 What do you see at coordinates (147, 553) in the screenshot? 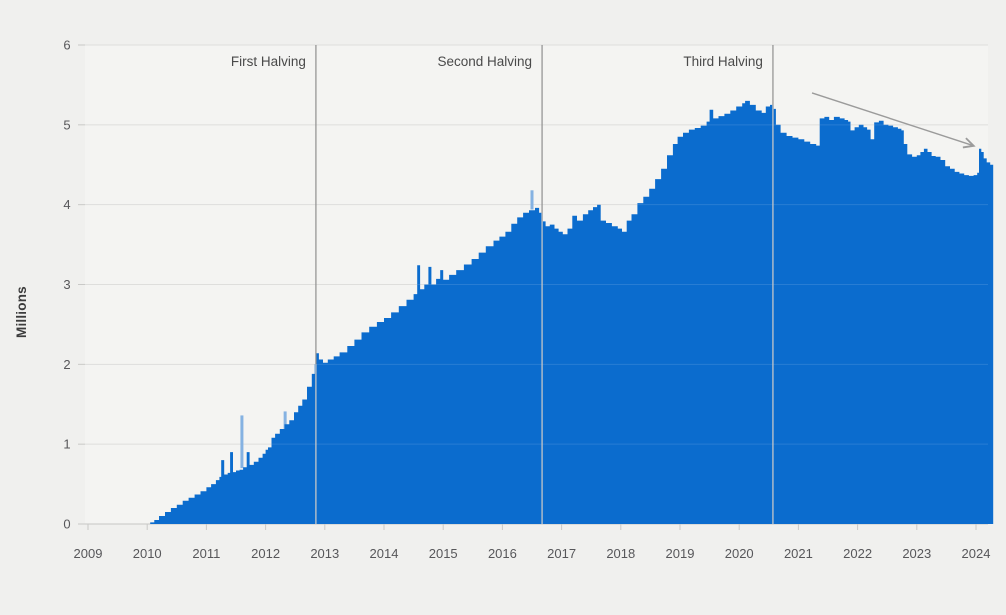
I see `x-tick-label-2010: 2010` at bounding box center [147, 553].